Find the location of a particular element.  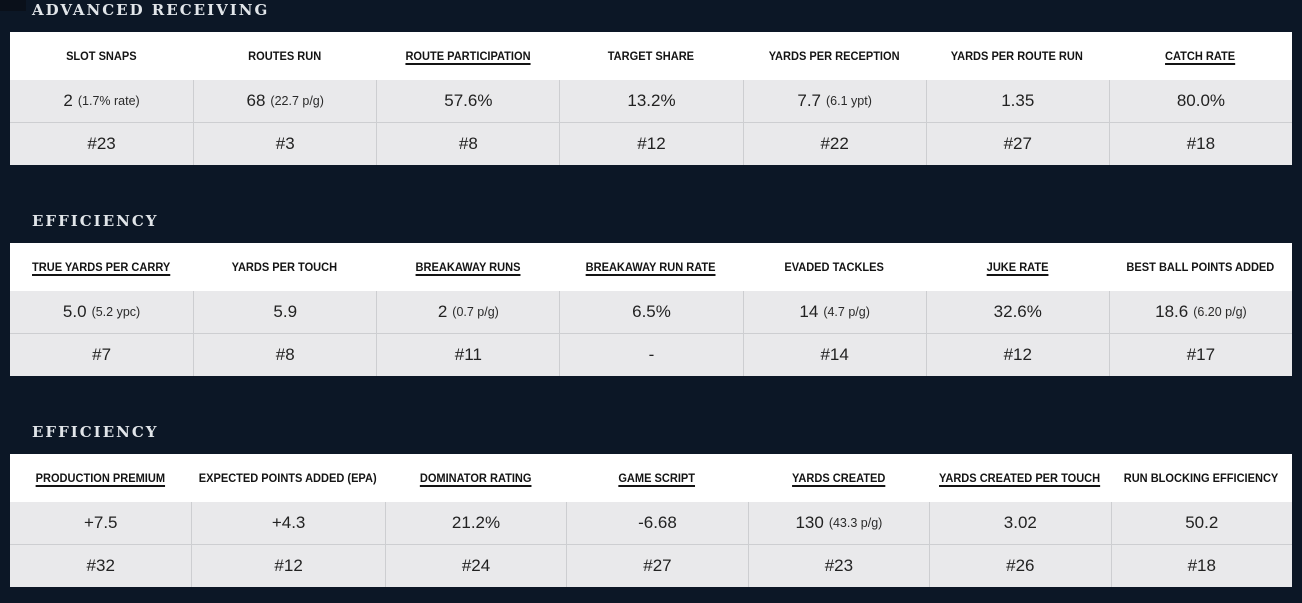

column-header-label: JUKE RATE is located at coordinates (1017, 267).